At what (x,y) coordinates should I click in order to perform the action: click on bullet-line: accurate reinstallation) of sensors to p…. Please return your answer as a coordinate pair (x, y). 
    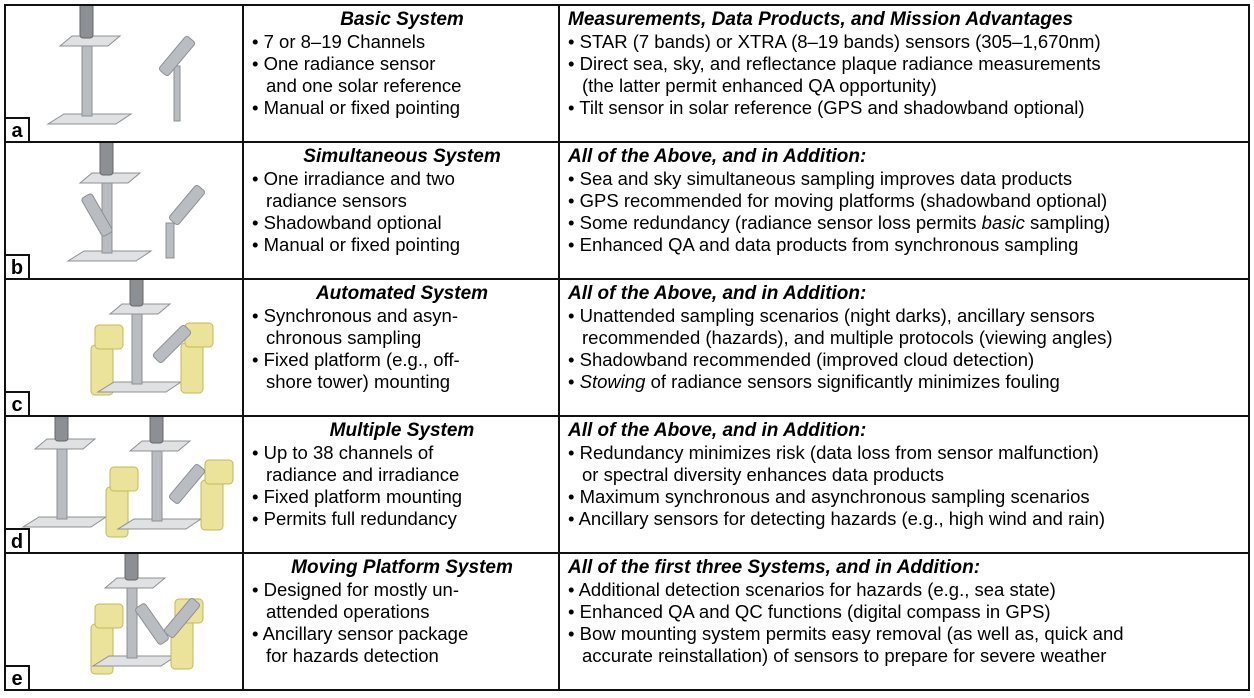
    Looking at the image, I should click on (844, 655).